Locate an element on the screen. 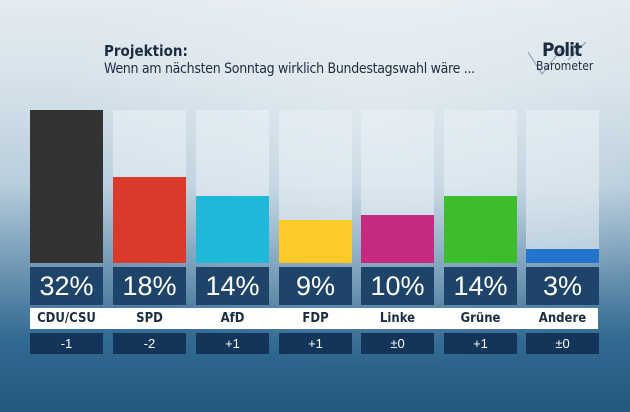 The width and height of the screenshot is (630, 412). value-label: 3% is located at coordinates (562, 286).